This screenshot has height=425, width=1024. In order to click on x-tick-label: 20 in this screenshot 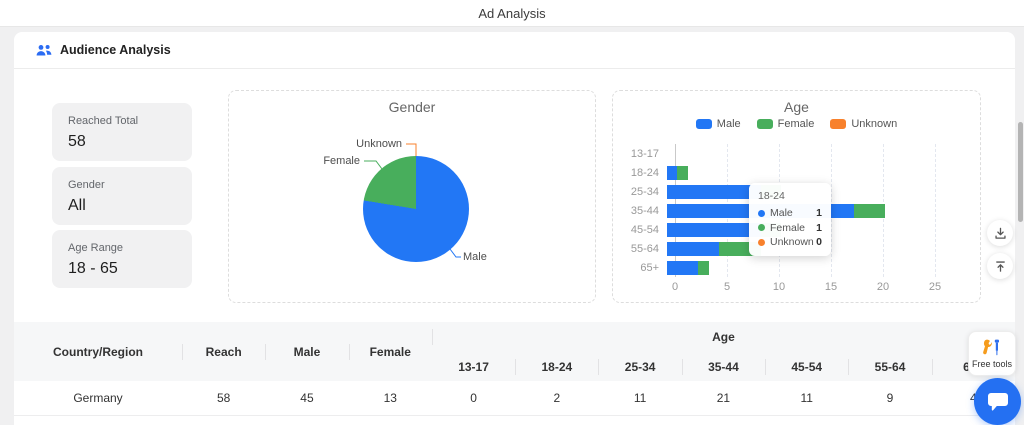, I will do `click(883, 287)`.